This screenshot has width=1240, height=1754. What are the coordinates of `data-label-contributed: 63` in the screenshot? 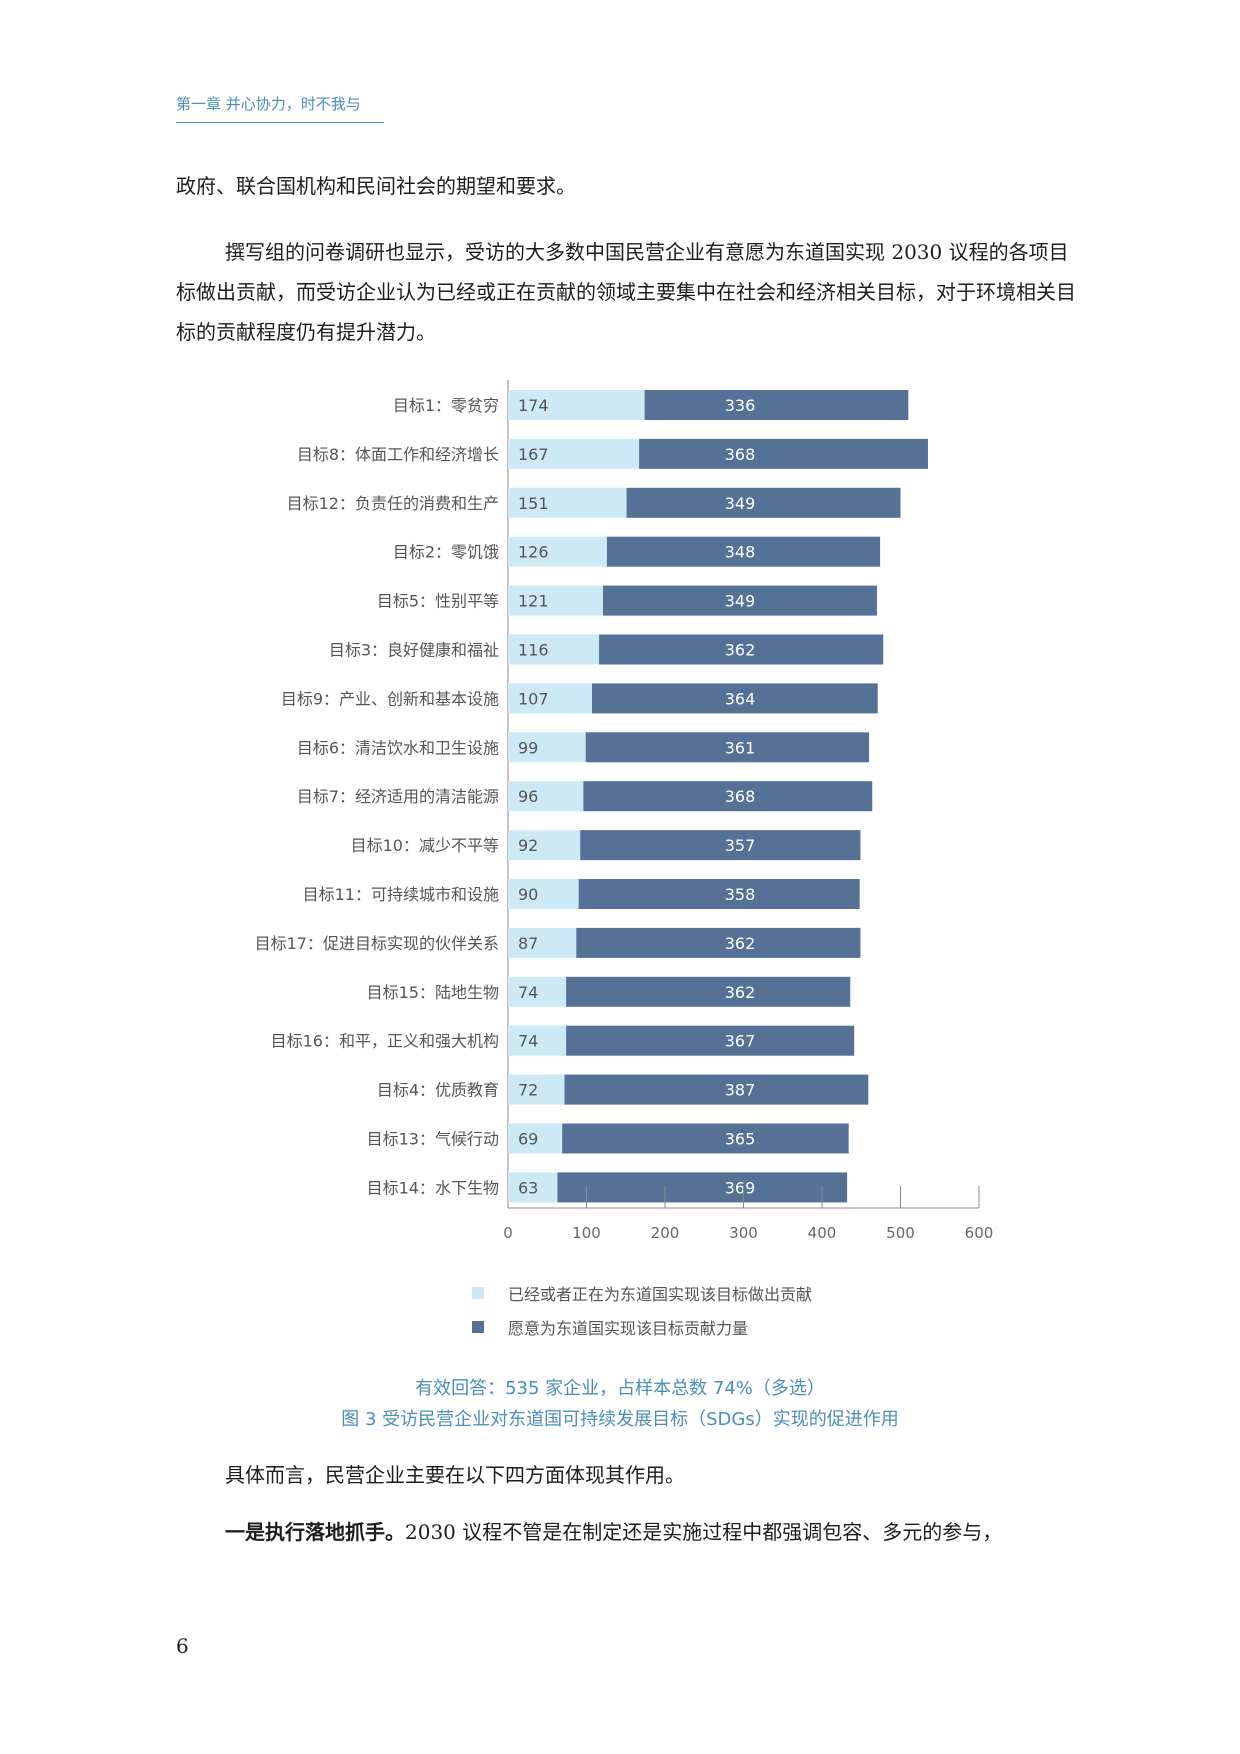 It's located at (528, 1187).